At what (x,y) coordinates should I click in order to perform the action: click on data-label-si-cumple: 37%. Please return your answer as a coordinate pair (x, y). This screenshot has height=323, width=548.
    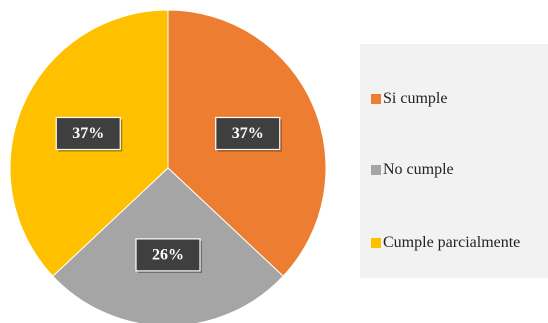
    Looking at the image, I should click on (248, 134).